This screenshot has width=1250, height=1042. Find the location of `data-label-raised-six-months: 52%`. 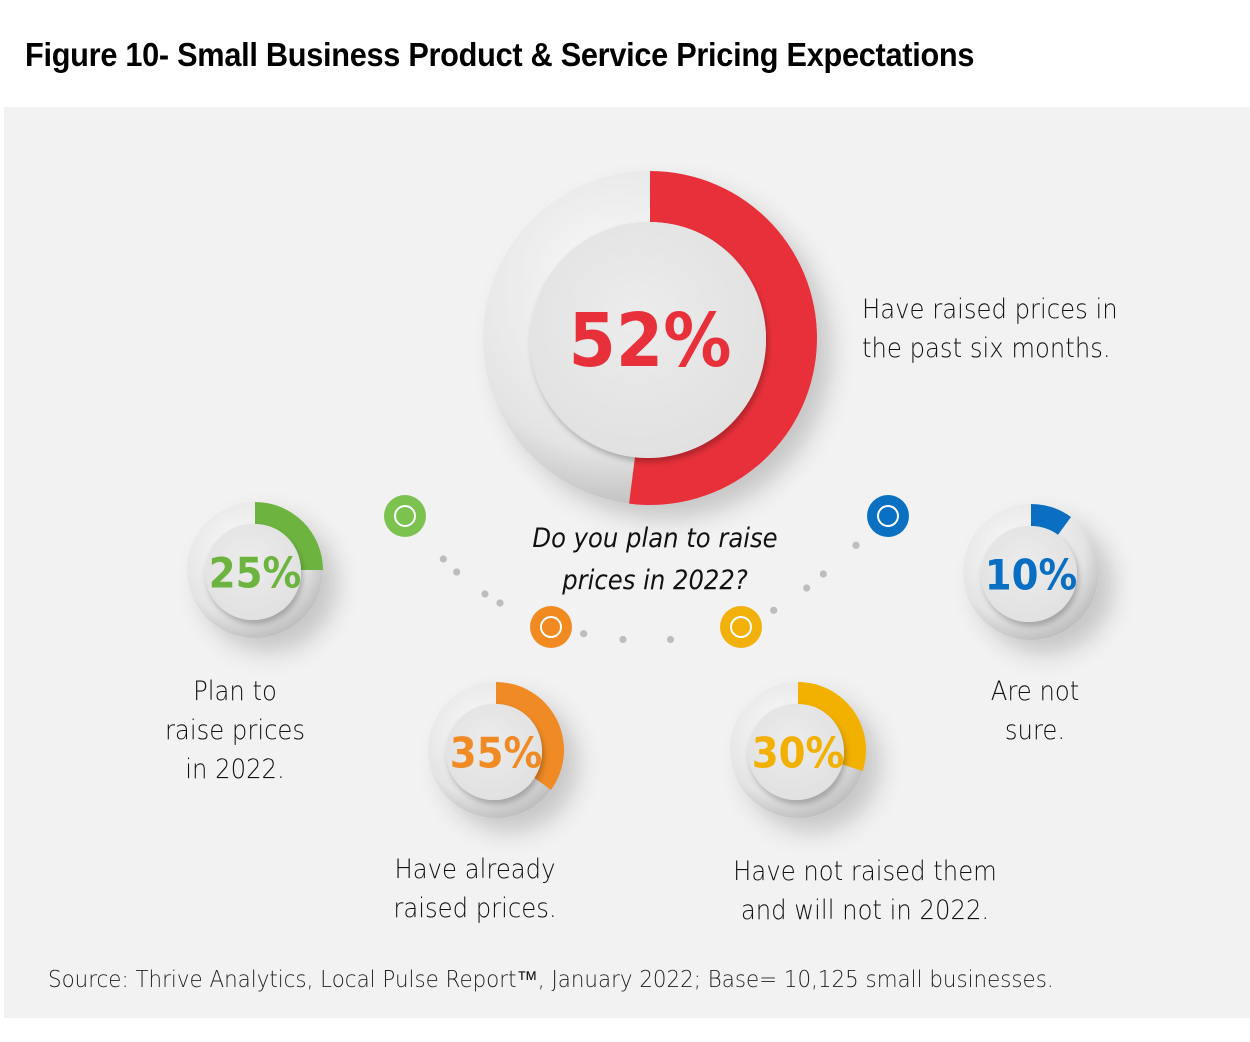

data-label-raised-six-months: 52% is located at coordinates (650, 341).